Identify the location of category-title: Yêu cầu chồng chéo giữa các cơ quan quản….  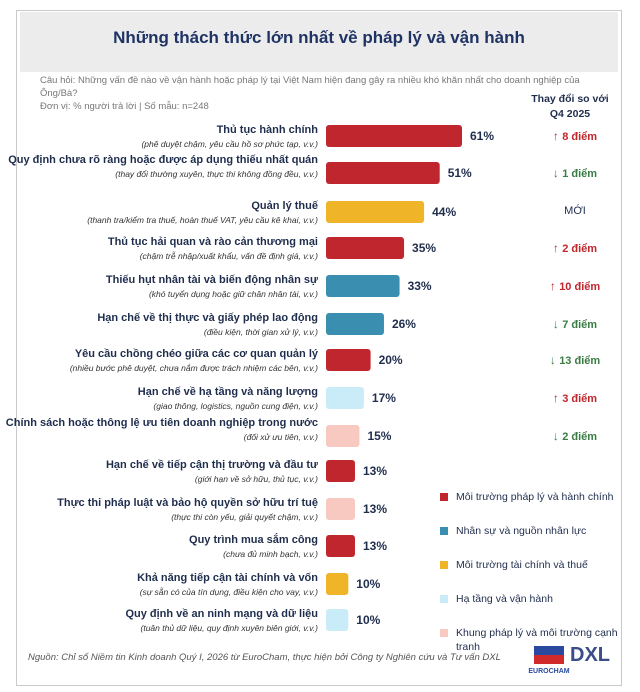
(196, 354).